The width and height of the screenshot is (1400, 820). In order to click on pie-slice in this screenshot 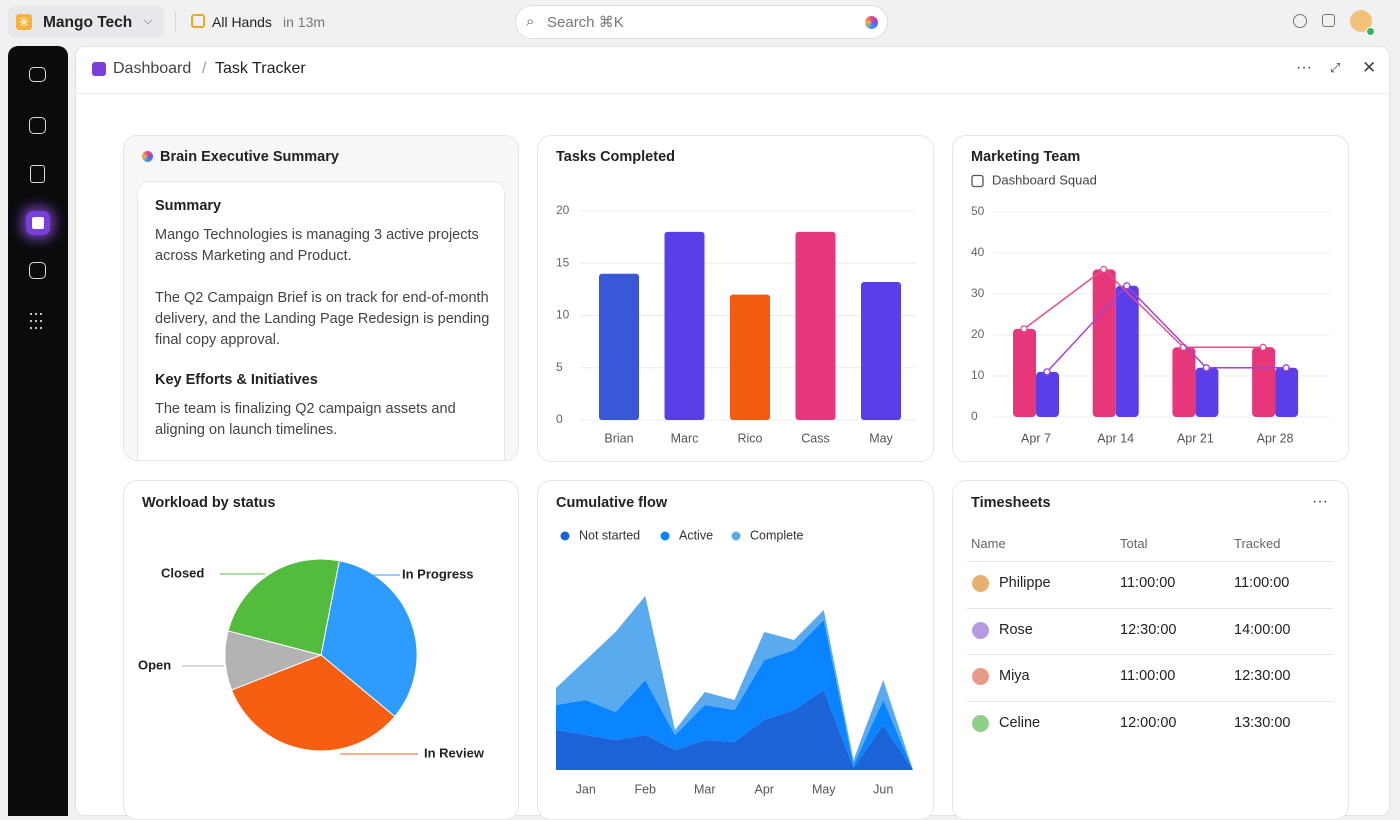, I will do `click(313, 703)`.